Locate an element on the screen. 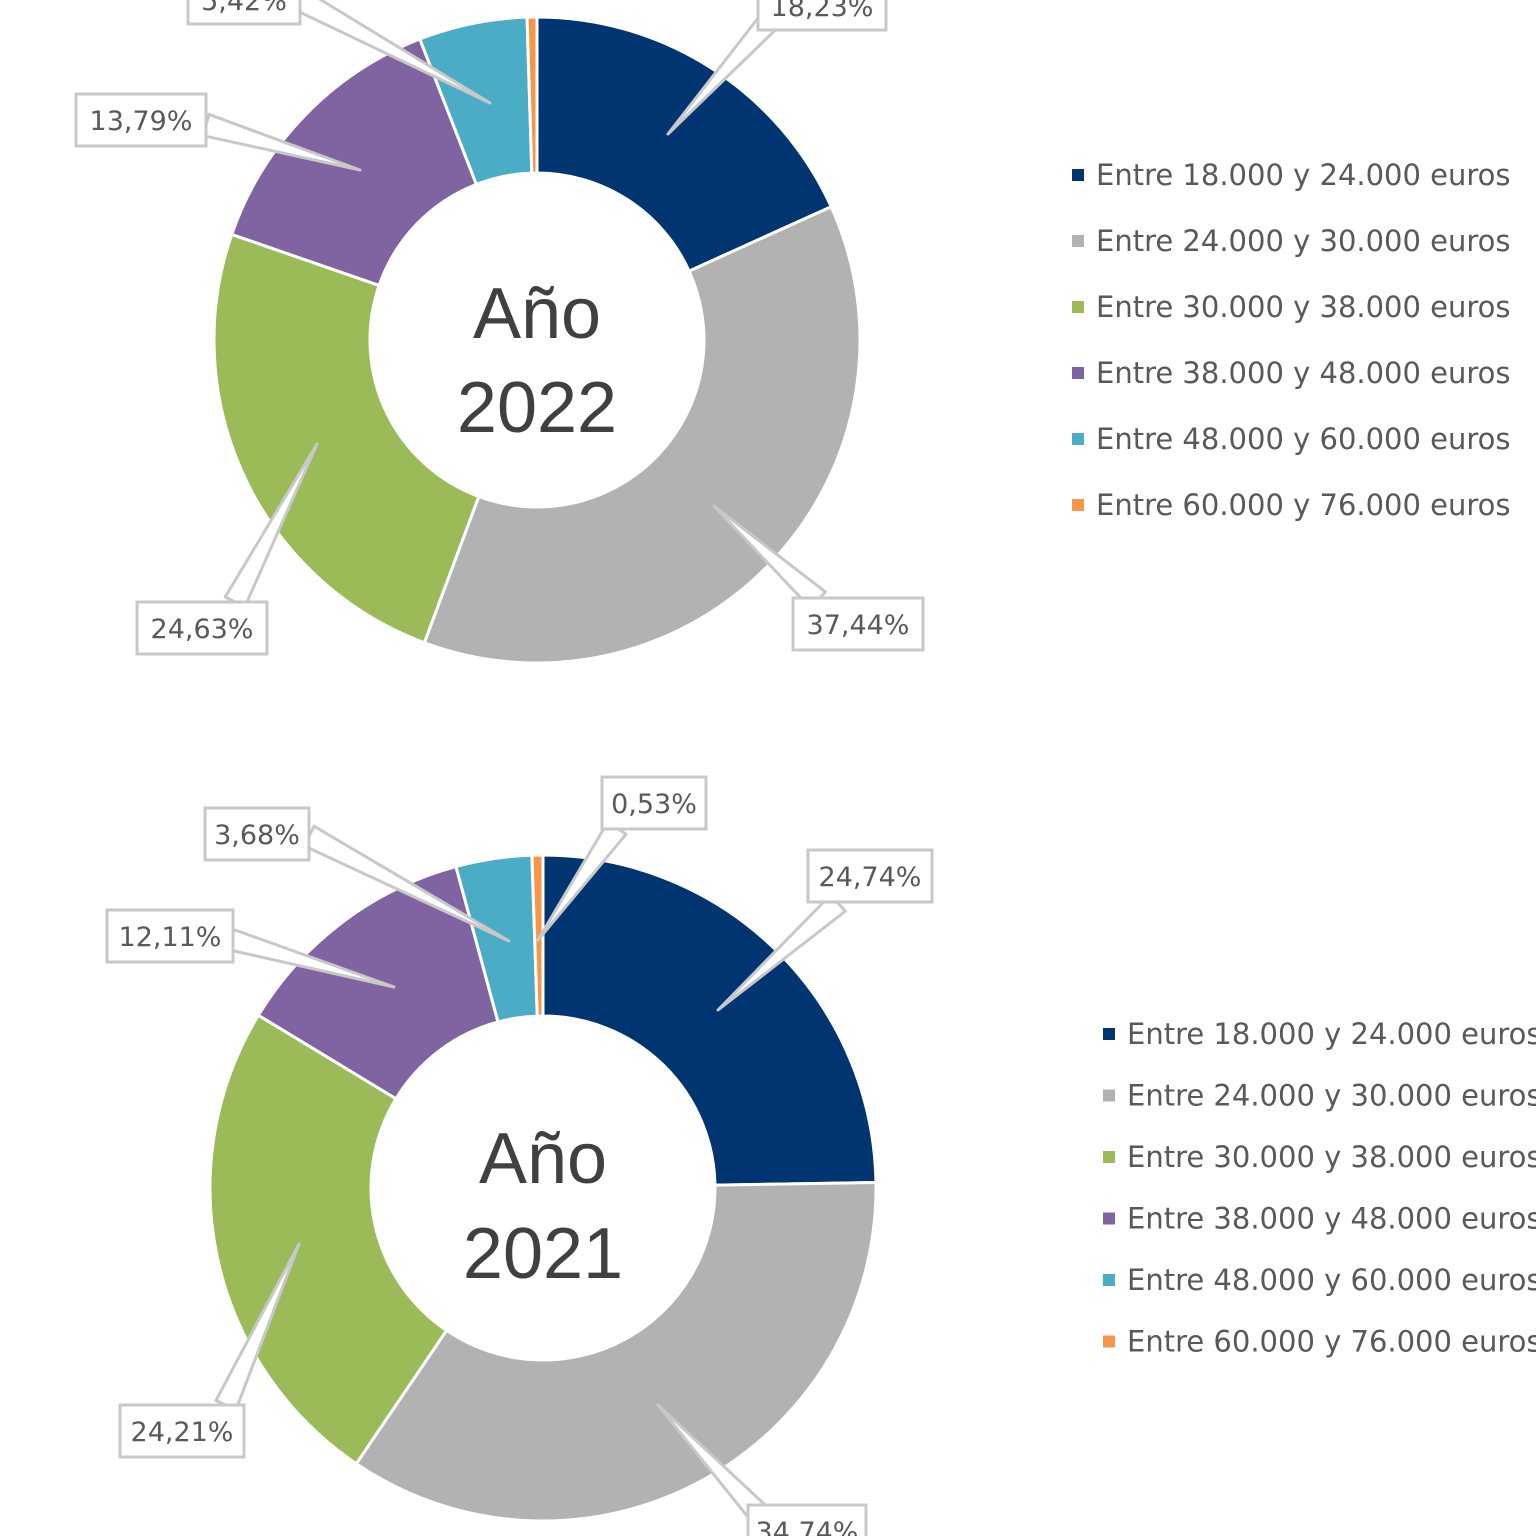 This screenshot has height=1536, width=1536. data-label: 0,53% is located at coordinates (654, 804).